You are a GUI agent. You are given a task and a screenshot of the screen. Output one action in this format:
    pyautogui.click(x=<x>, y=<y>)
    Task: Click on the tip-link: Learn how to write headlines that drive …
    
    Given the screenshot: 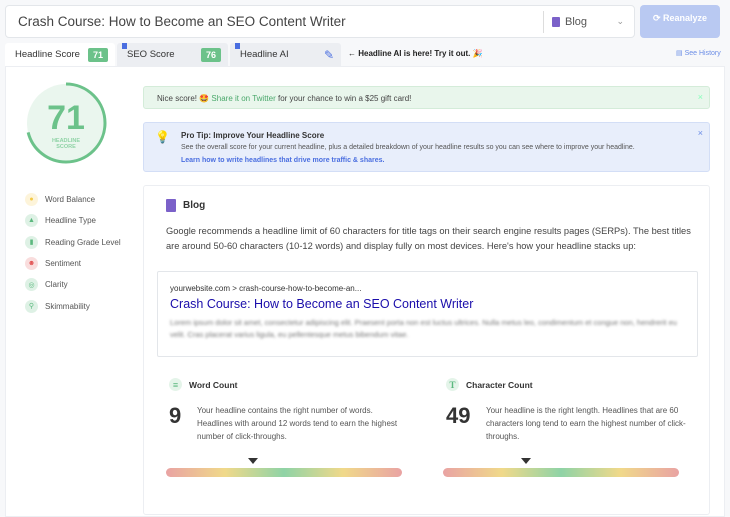 What is the action you would take?
    pyautogui.click(x=283, y=160)
    